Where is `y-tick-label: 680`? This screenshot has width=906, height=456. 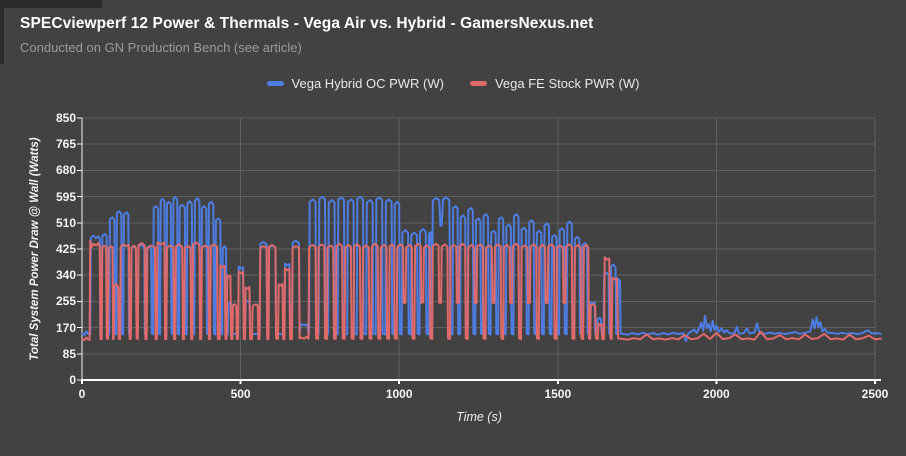 y-tick-label: 680 is located at coordinates (65, 170).